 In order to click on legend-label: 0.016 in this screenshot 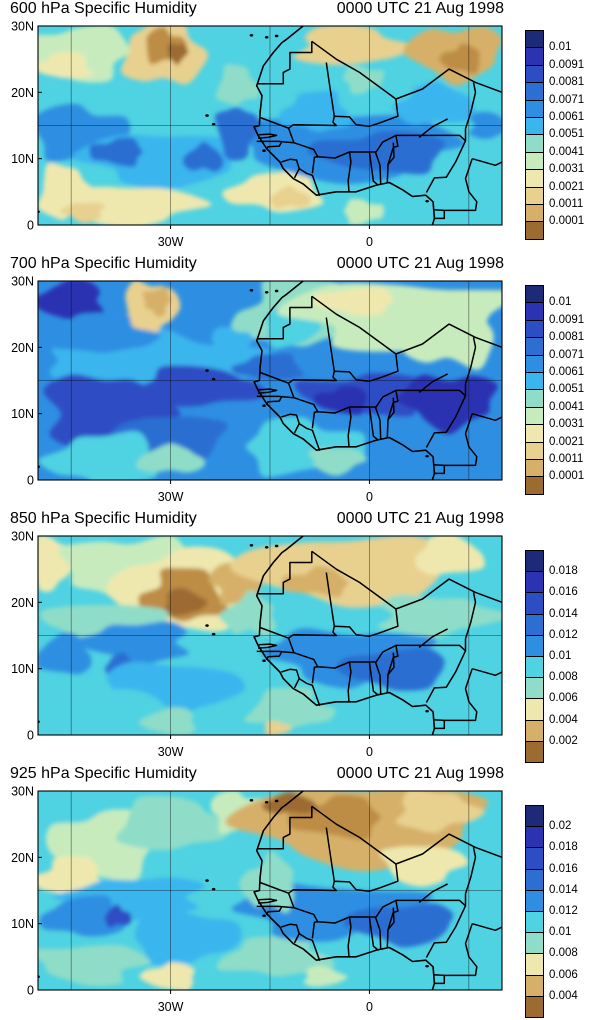, I will do `click(563, 592)`.